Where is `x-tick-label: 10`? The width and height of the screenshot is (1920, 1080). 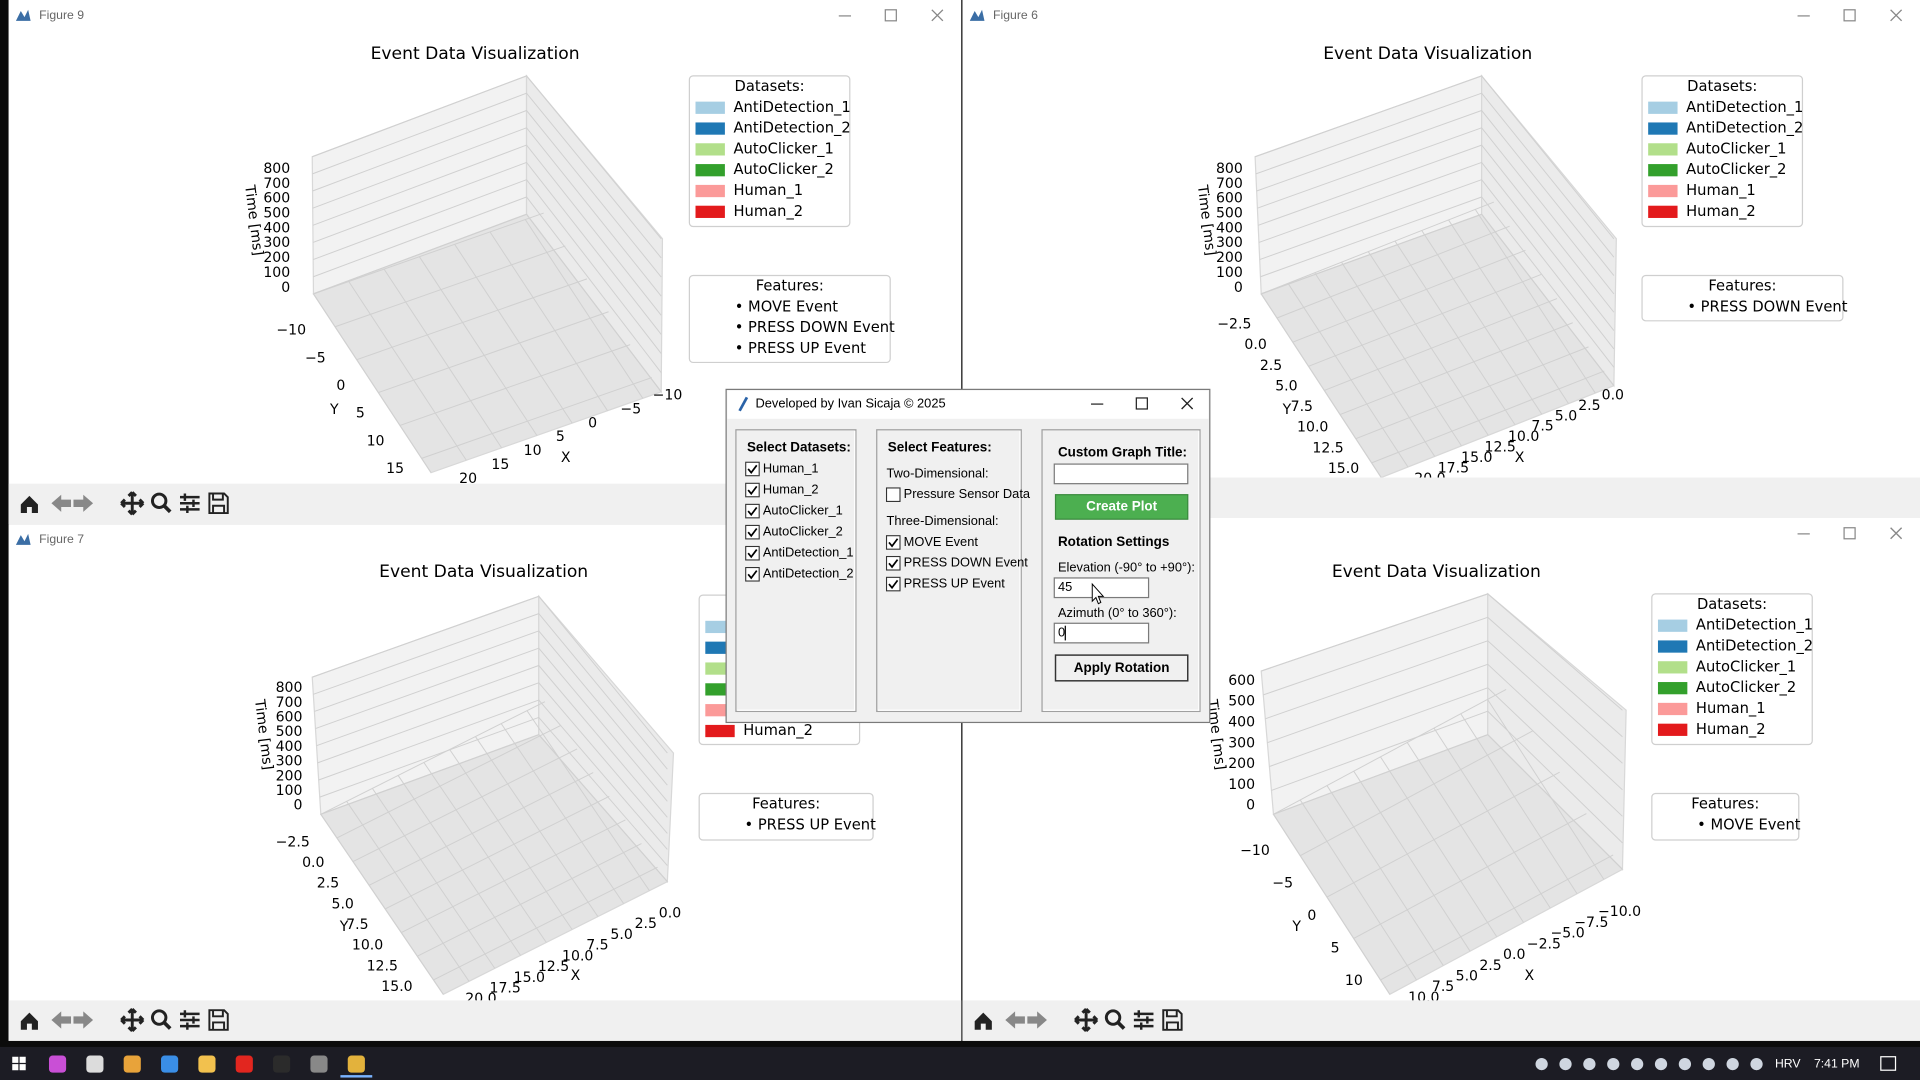
x-tick-label: 10 is located at coordinates (533, 451).